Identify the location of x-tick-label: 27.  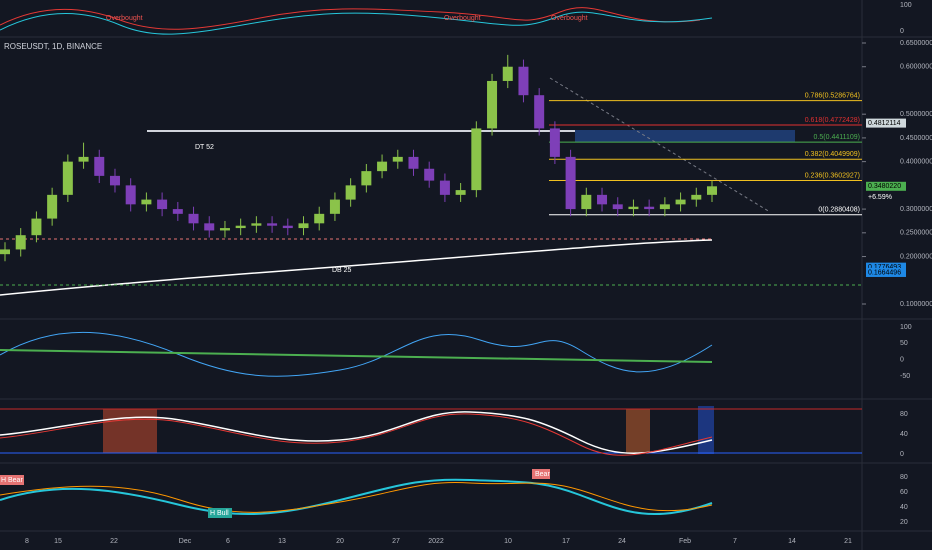
(396, 541).